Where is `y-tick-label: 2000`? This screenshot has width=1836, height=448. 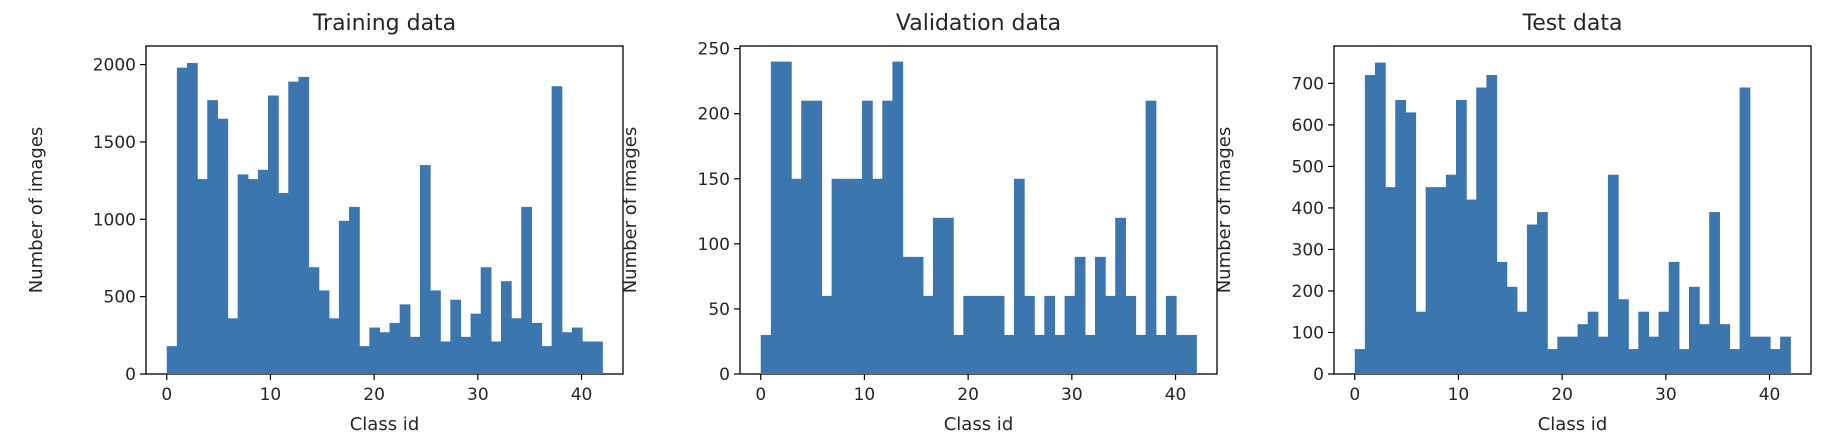 y-tick-label: 2000 is located at coordinates (114, 66).